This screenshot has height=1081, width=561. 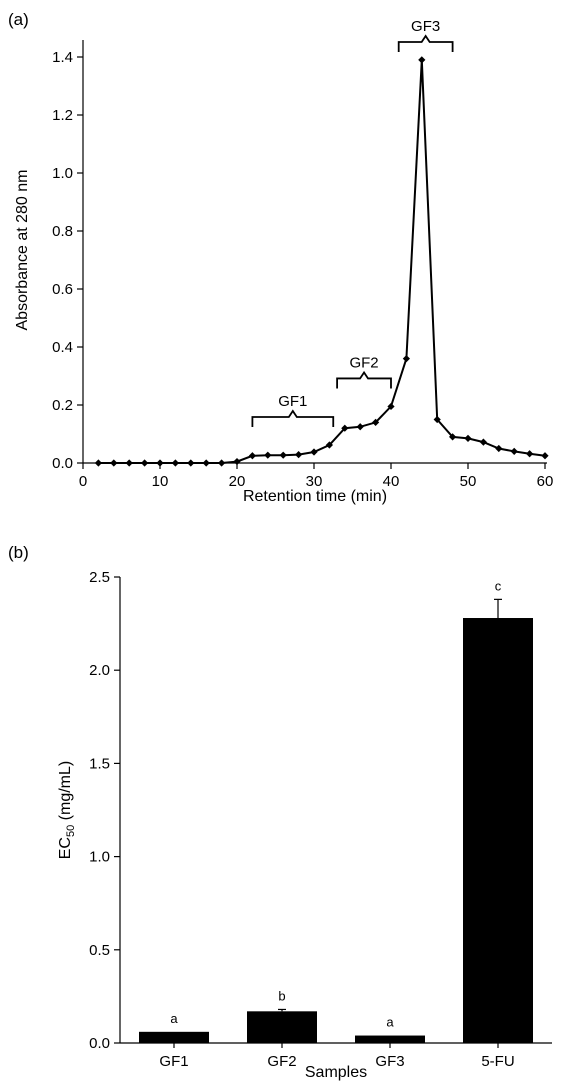 What do you see at coordinates (292, 401) in the screenshot?
I see `chart-a-fraction-label: GF1` at bounding box center [292, 401].